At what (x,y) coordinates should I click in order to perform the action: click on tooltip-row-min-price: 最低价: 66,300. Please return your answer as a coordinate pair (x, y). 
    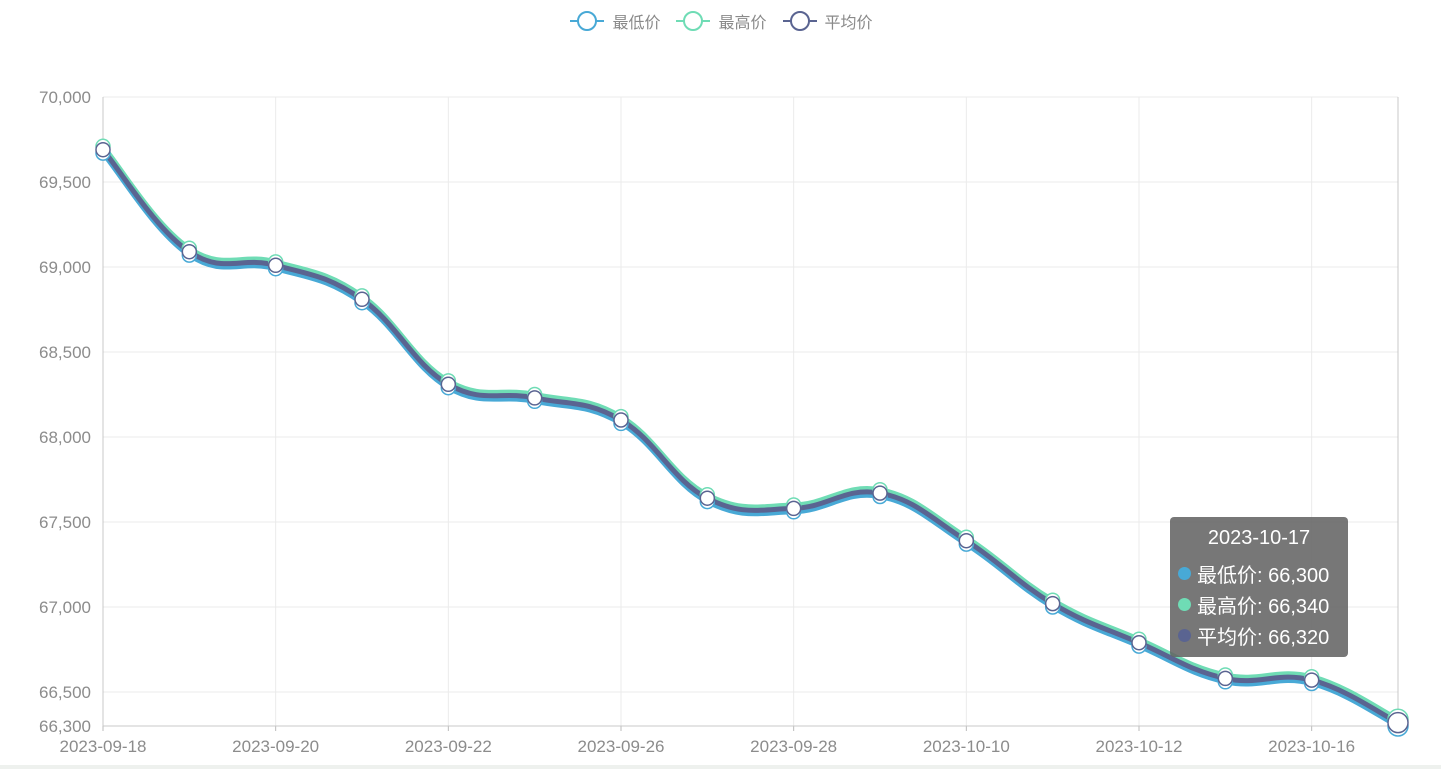
    Looking at the image, I should click on (1259, 573).